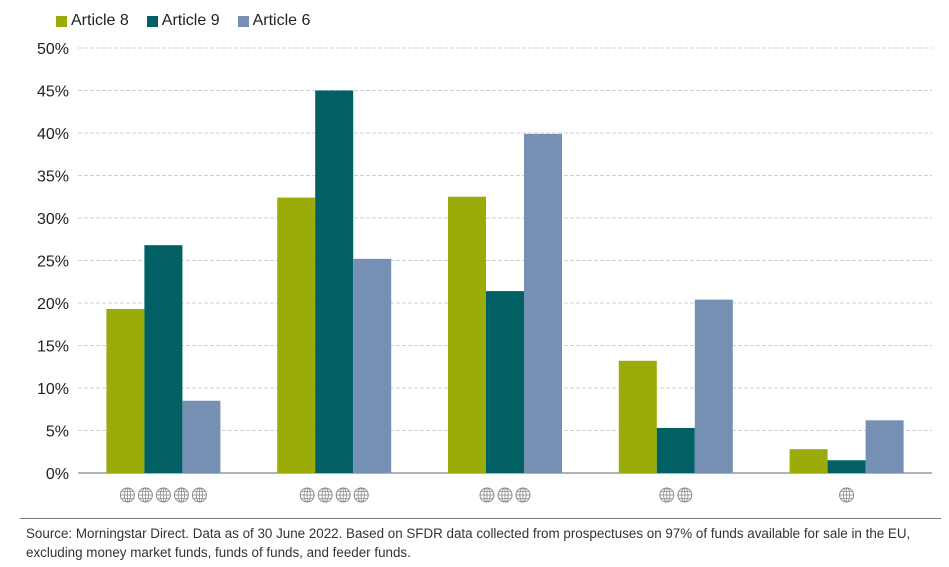 This screenshot has width=949, height=567. What do you see at coordinates (53, 262) in the screenshot?
I see `y-tick-label: 25%` at bounding box center [53, 262].